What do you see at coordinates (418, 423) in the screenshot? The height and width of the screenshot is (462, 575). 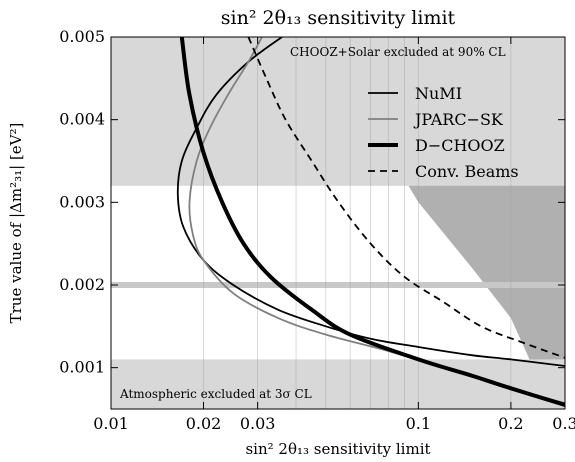 I see `x-tick-label: 0.1` at bounding box center [418, 423].